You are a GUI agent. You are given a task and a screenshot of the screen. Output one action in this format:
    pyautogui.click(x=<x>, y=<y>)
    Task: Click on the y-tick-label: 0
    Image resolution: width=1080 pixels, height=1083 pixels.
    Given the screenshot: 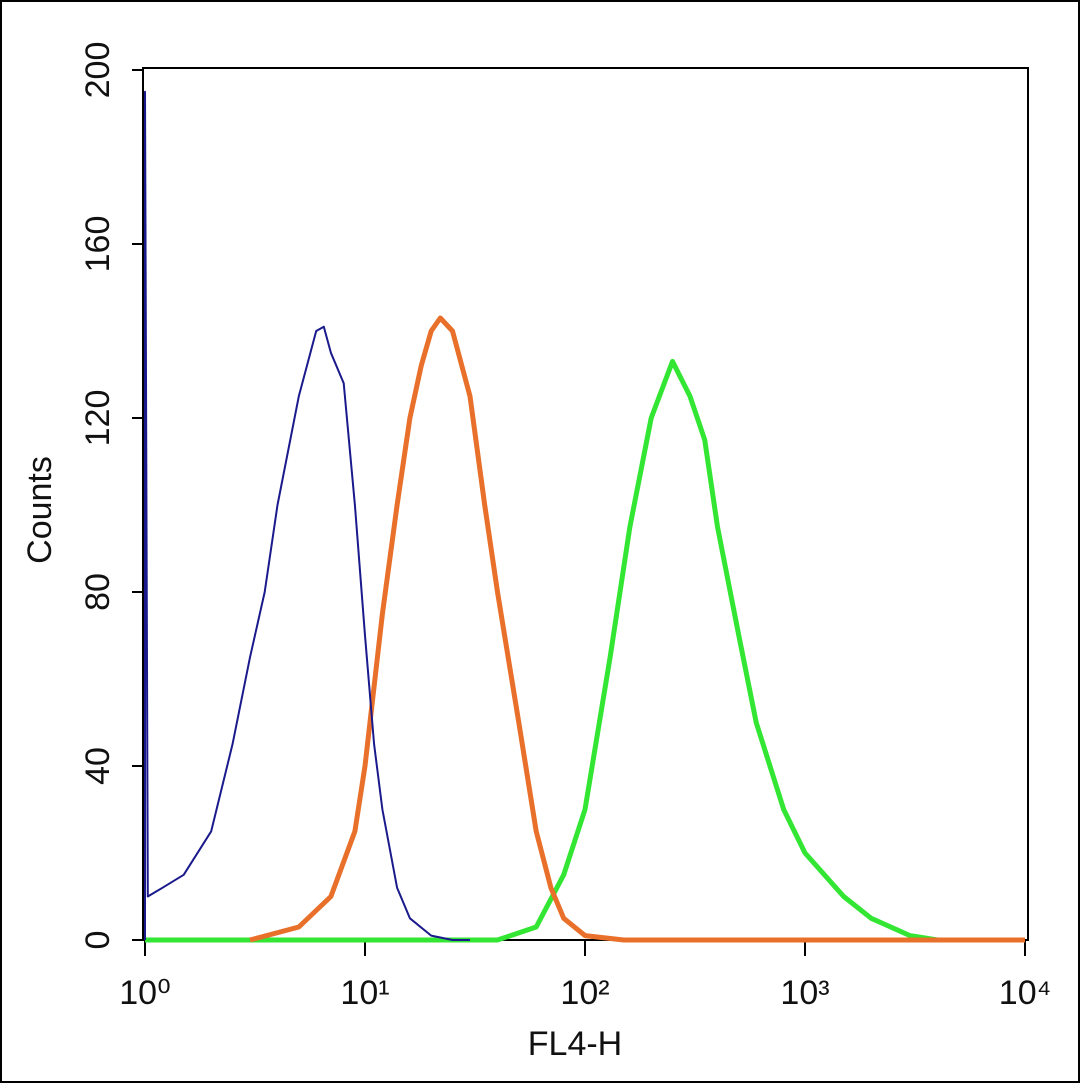 What is the action you would take?
    pyautogui.click(x=98, y=940)
    